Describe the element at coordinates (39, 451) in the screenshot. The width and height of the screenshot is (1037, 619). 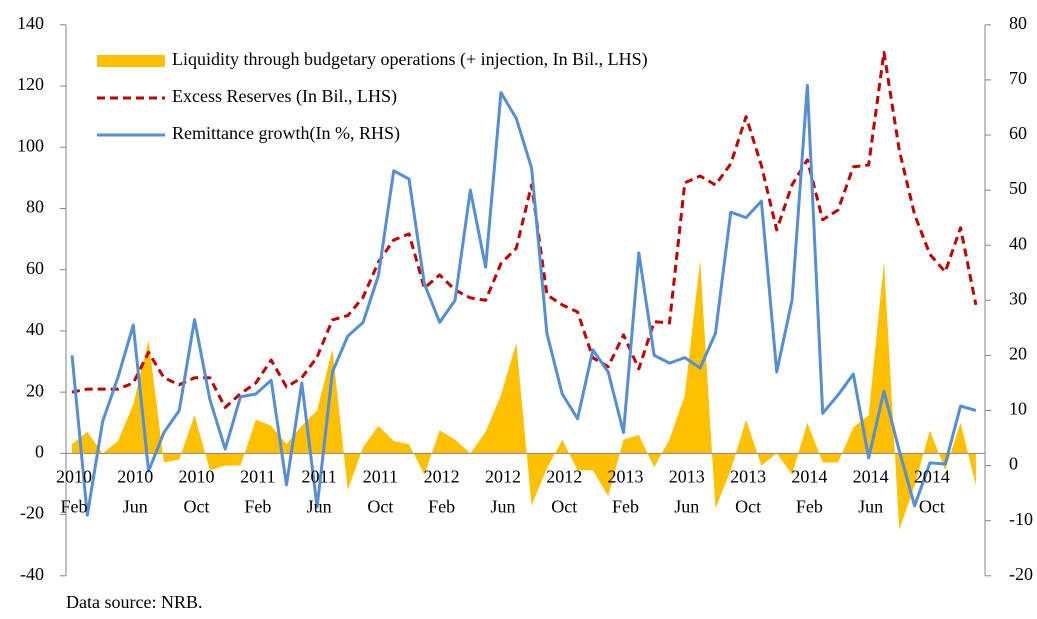
I see `y-tick-label: 0` at that location.